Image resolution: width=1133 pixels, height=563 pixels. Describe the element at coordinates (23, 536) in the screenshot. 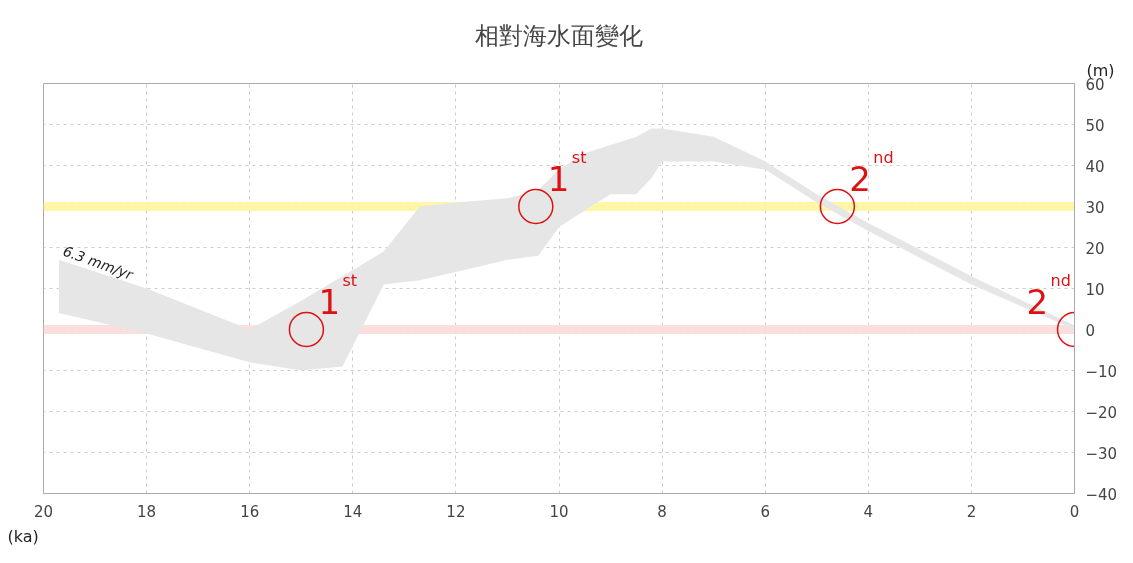

I see `x-axis-title: (ka)` at that location.